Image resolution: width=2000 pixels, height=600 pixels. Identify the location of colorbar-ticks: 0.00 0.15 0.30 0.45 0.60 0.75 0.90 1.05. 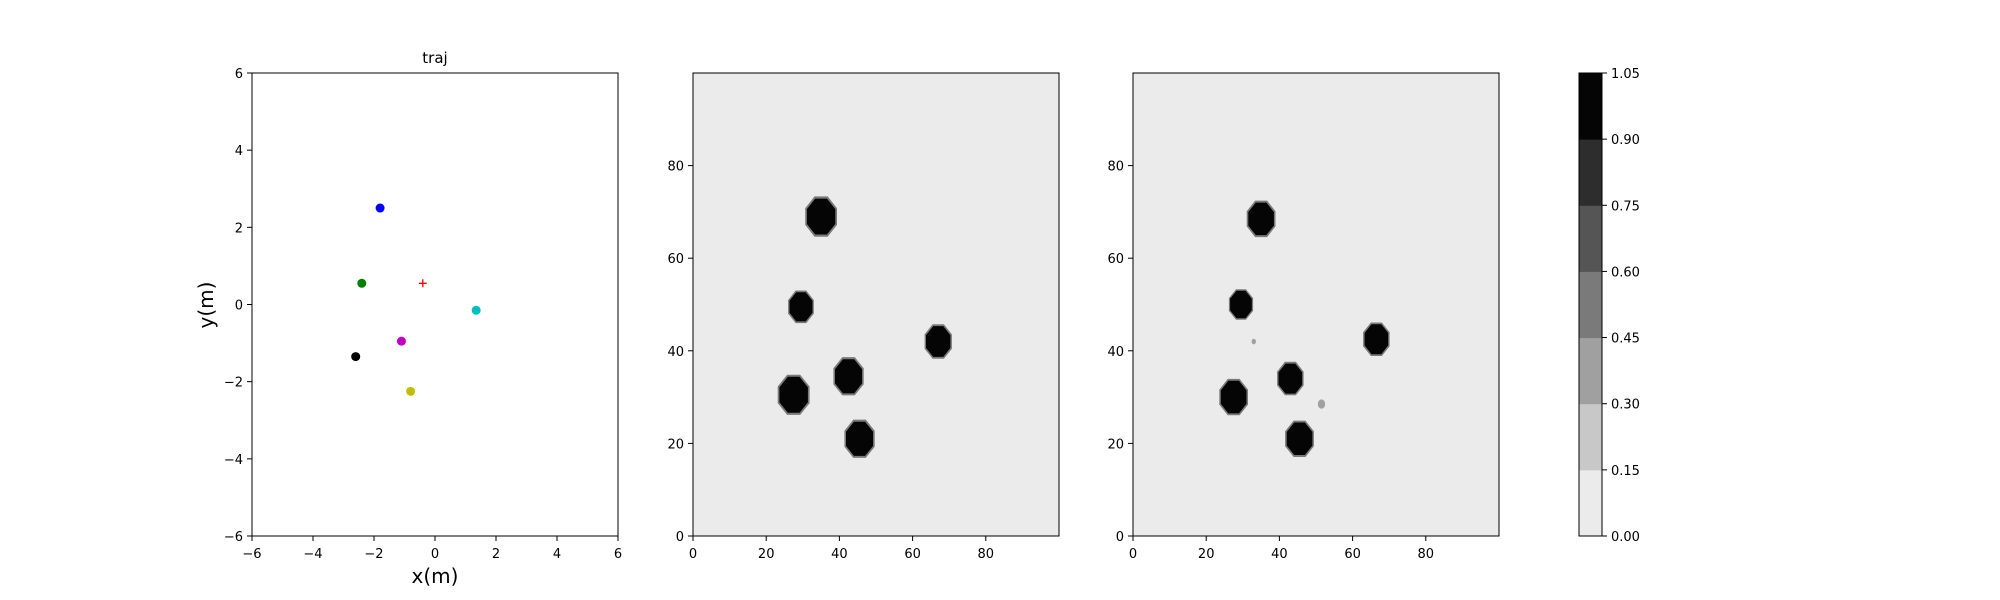
(1621, 306).